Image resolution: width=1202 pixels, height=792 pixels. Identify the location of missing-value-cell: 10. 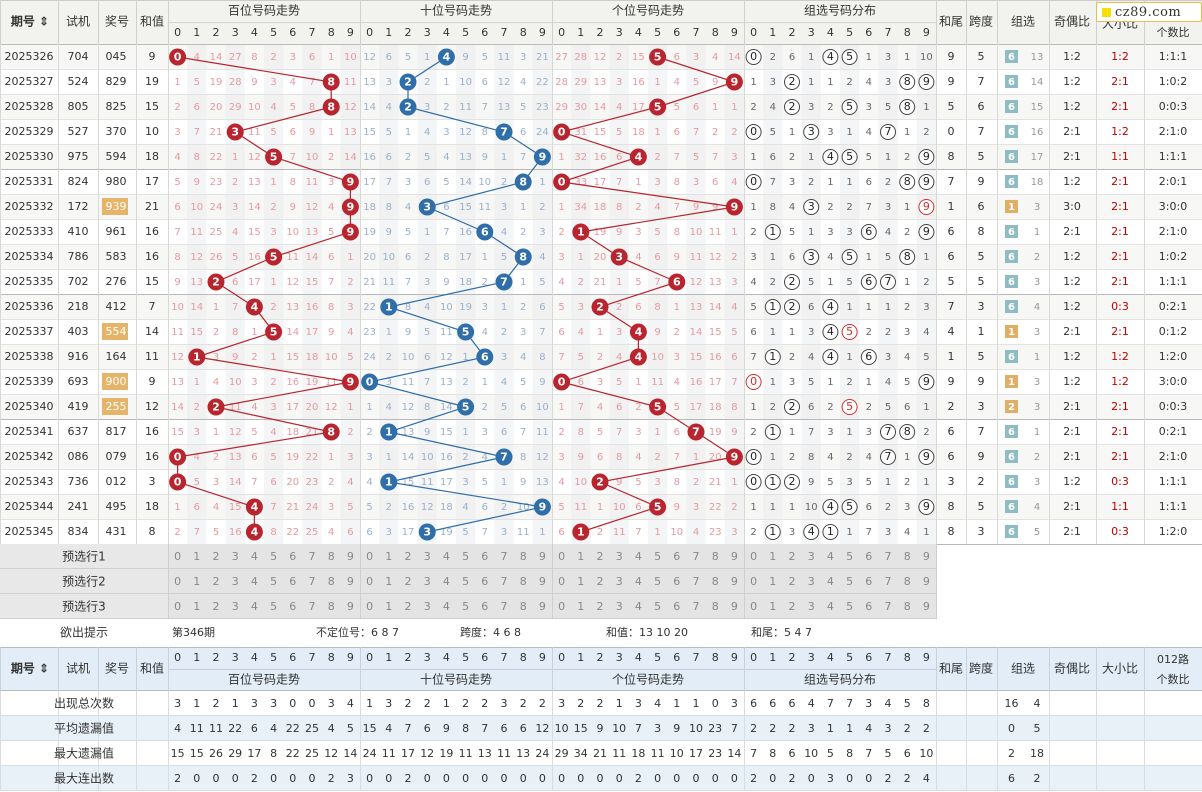
(696, 232).